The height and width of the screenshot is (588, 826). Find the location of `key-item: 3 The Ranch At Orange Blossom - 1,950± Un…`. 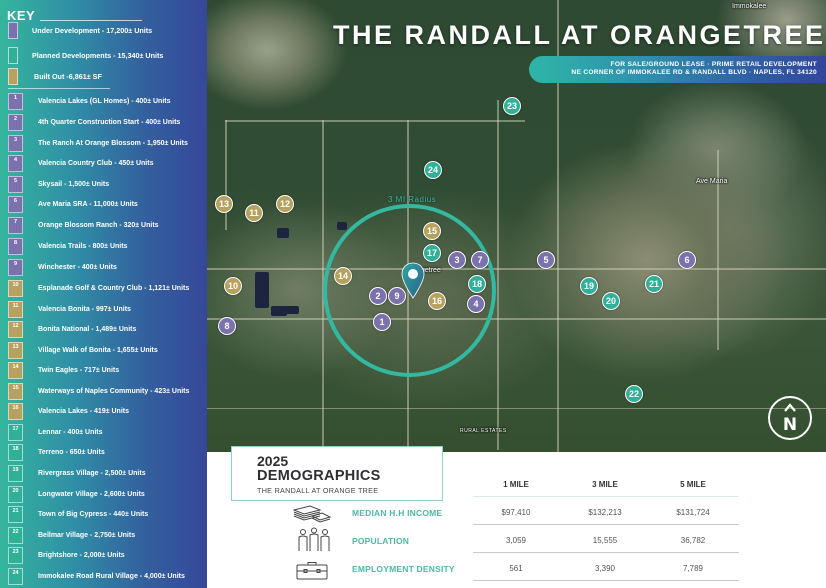

key-item: 3 The Ranch At Orange Blossom - 1,950± Un… is located at coordinates (98, 143).